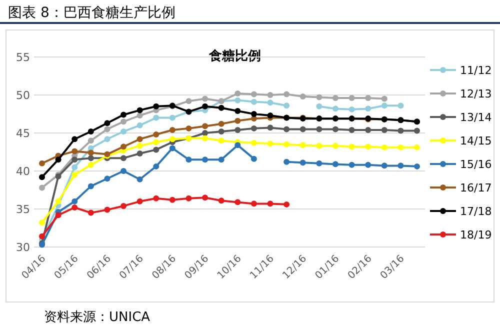 This screenshot has width=500, height=329. I want to click on chart-title: 图表 8：巴西食糖生产比例, so click(92, 13).